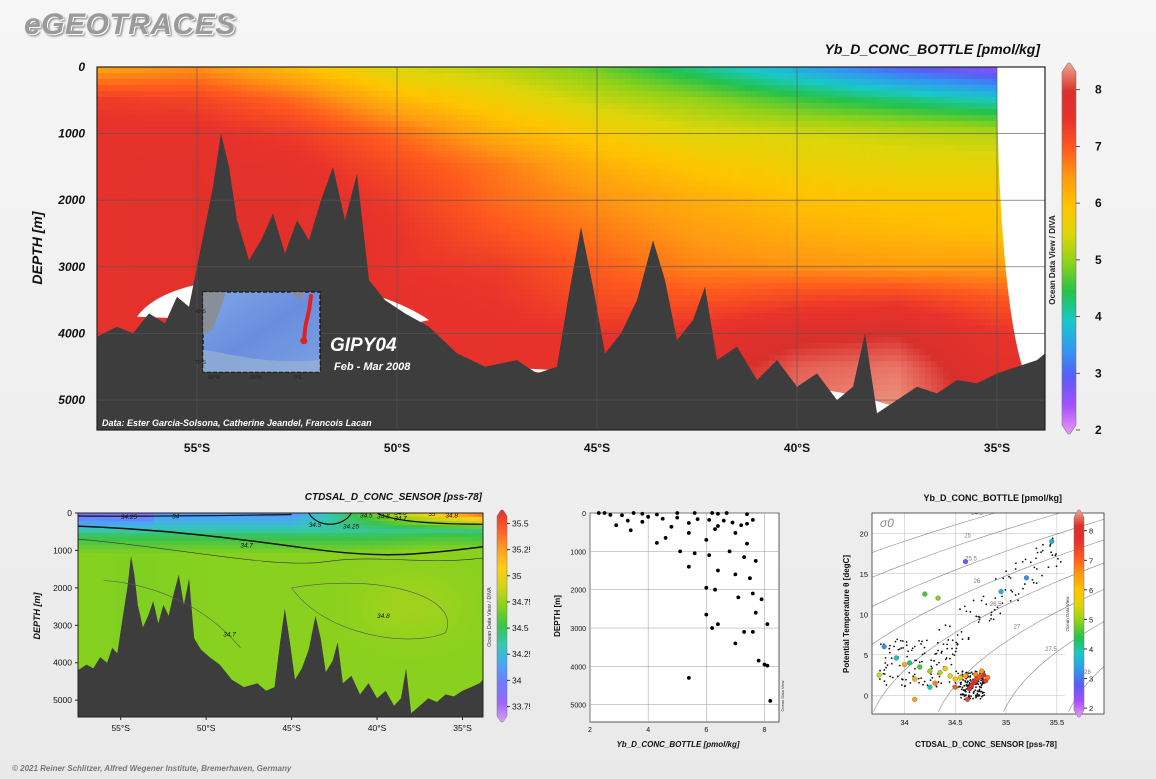 Image resolution: width=1156 pixels, height=779 pixels. What do you see at coordinates (451, 515) in the screenshot?
I see `contour-label: 34.8` at bounding box center [451, 515].